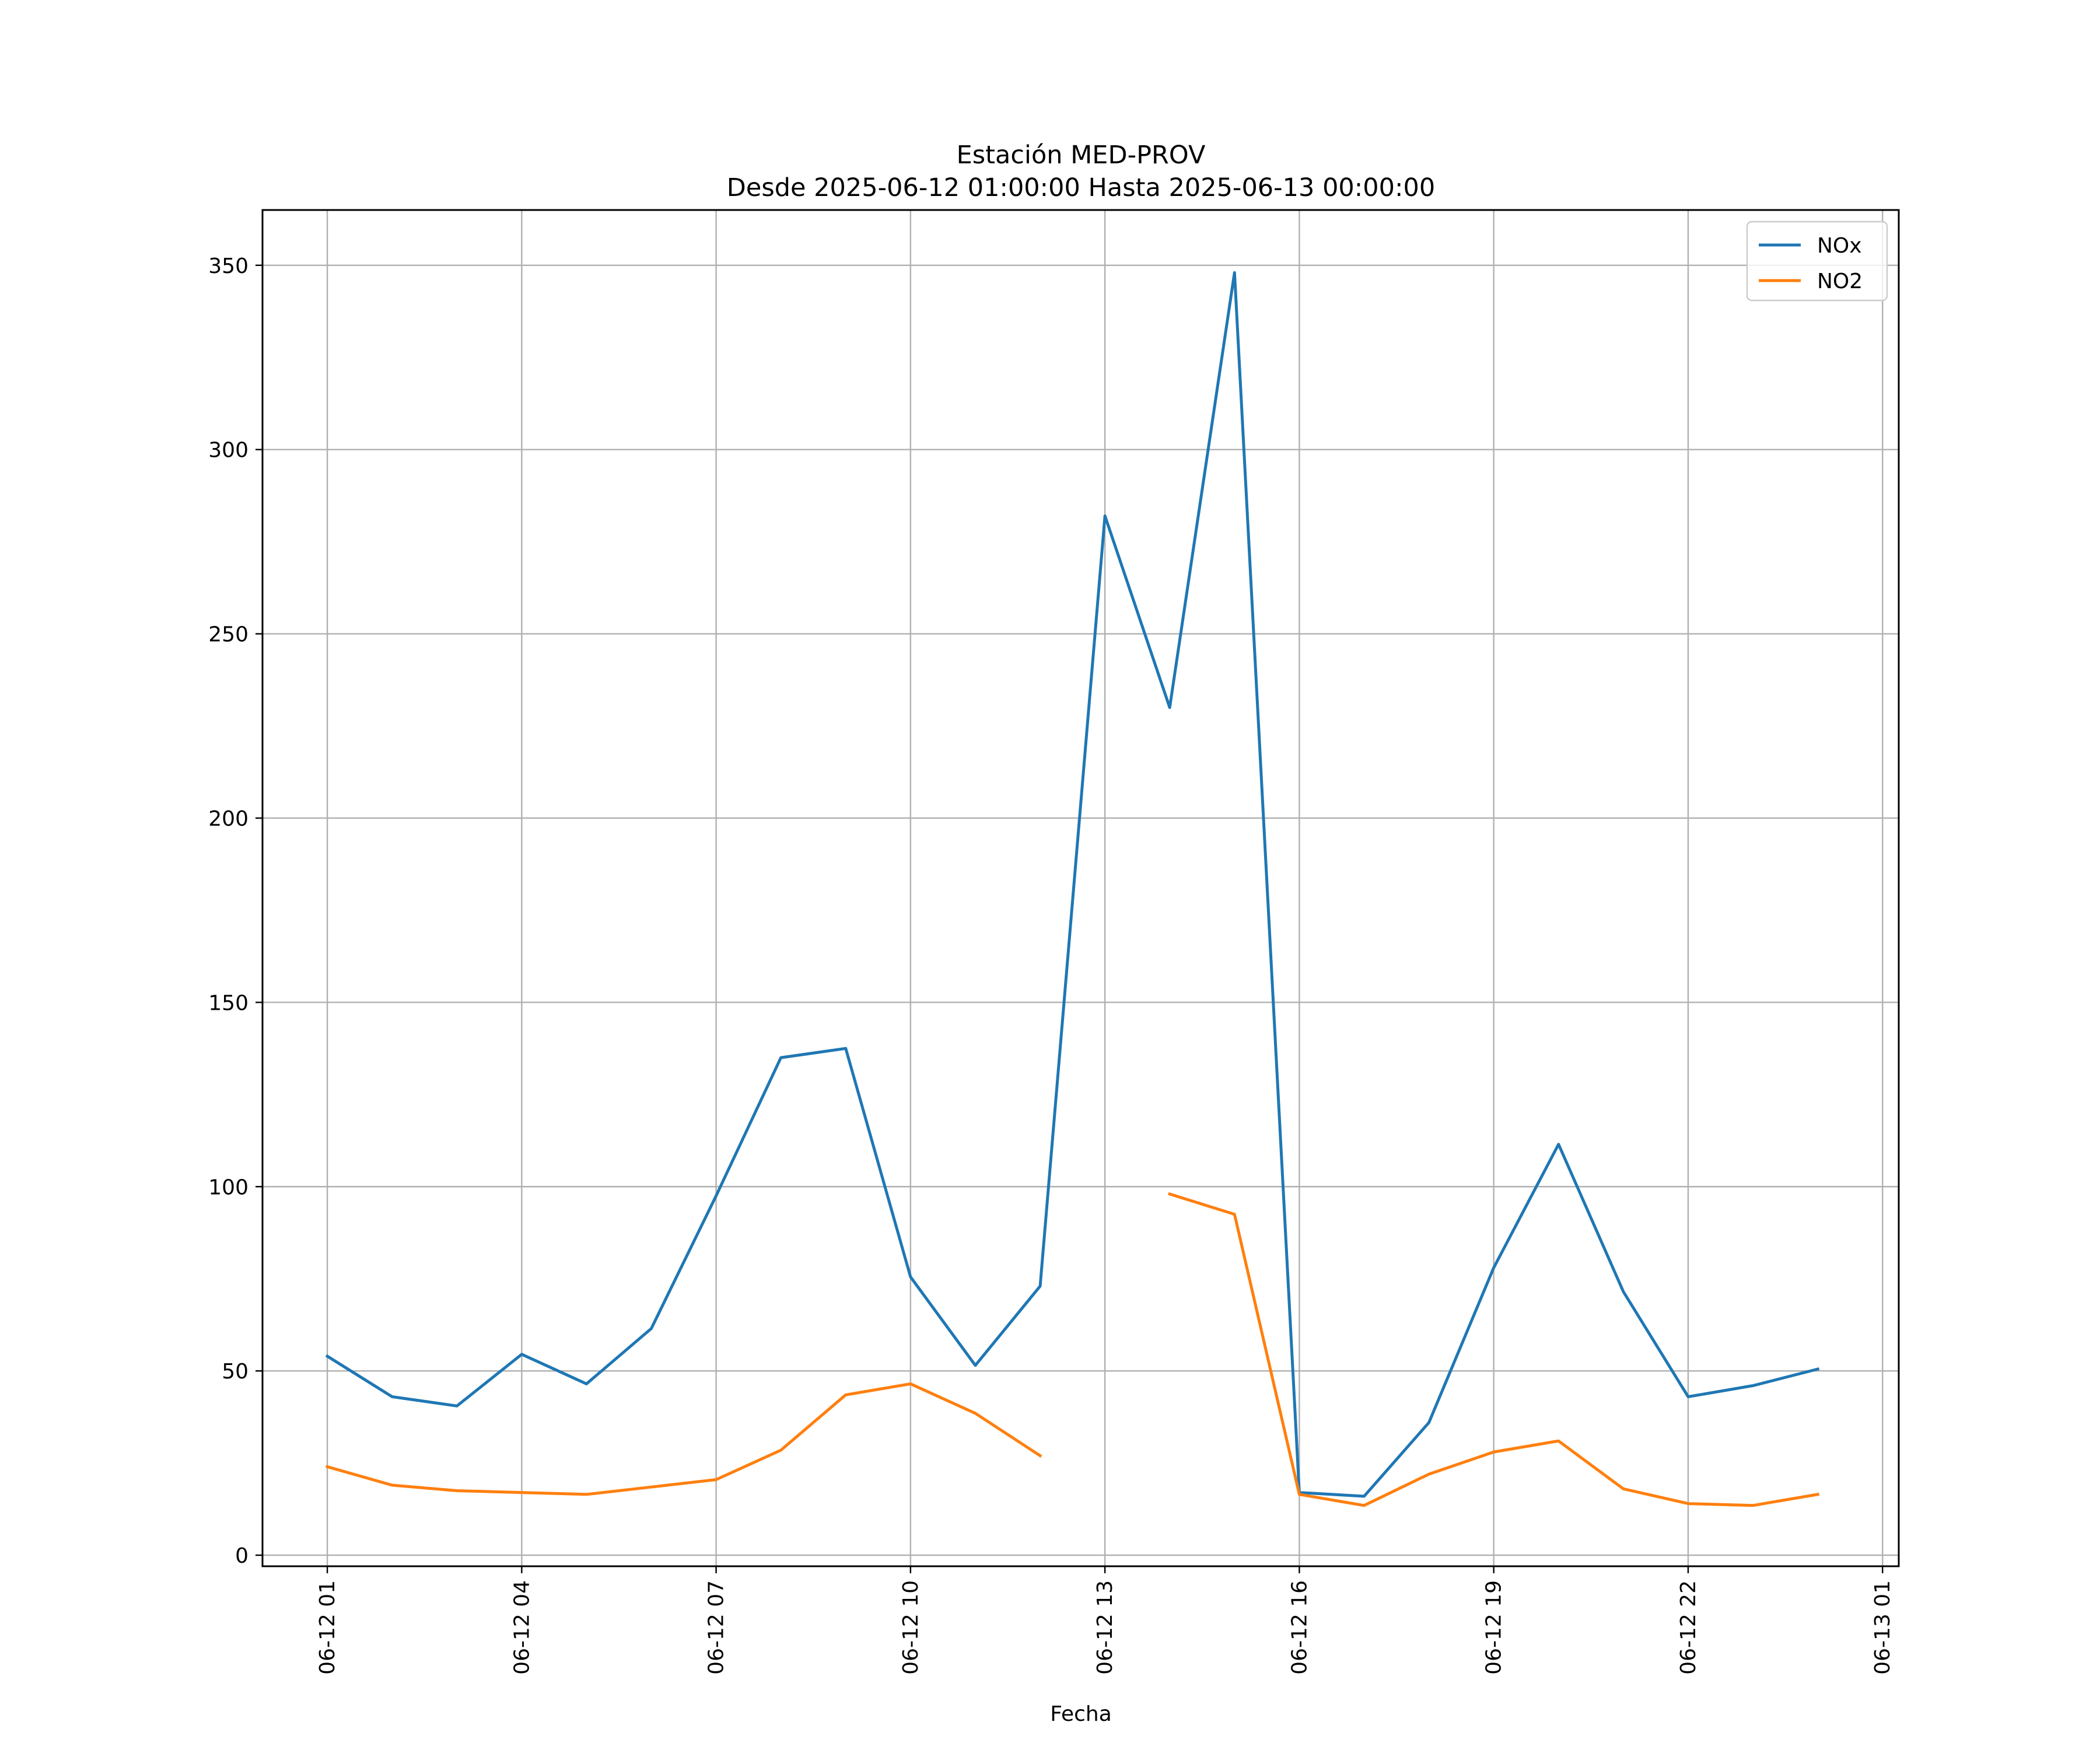 The image size is (2100, 1750). I want to click on y-tick-label: 0, so click(242, 1556).